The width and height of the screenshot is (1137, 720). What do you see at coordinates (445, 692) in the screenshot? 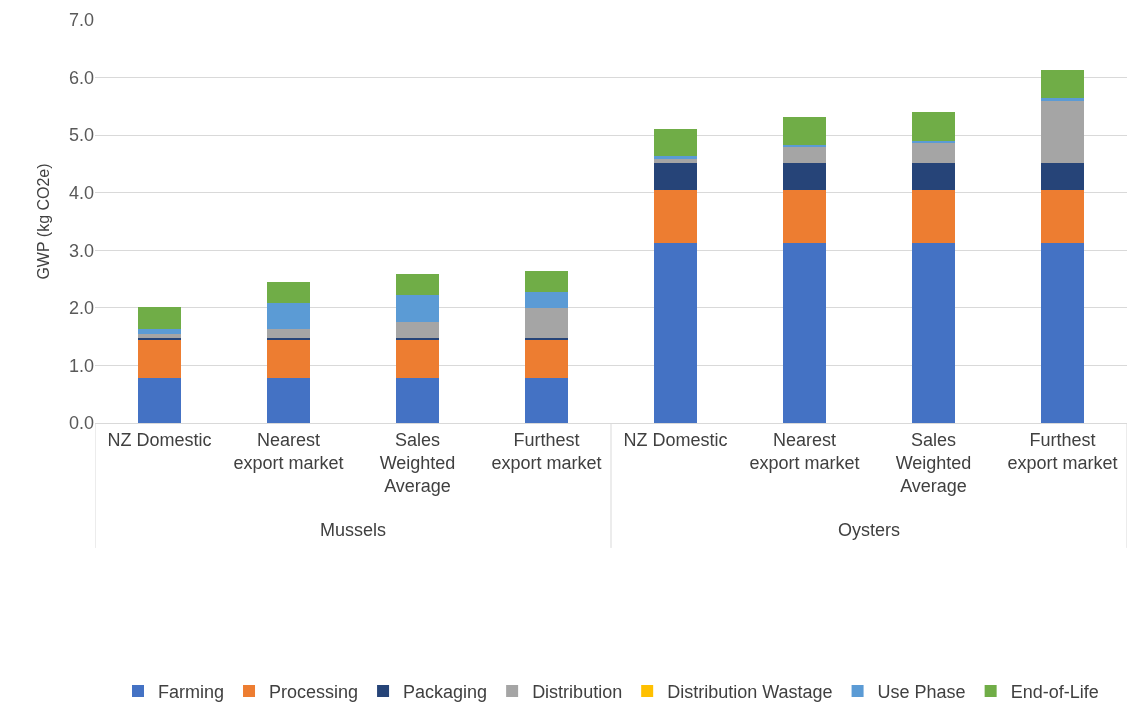
I see `legend-label: Packaging` at bounding box center [445, 692].